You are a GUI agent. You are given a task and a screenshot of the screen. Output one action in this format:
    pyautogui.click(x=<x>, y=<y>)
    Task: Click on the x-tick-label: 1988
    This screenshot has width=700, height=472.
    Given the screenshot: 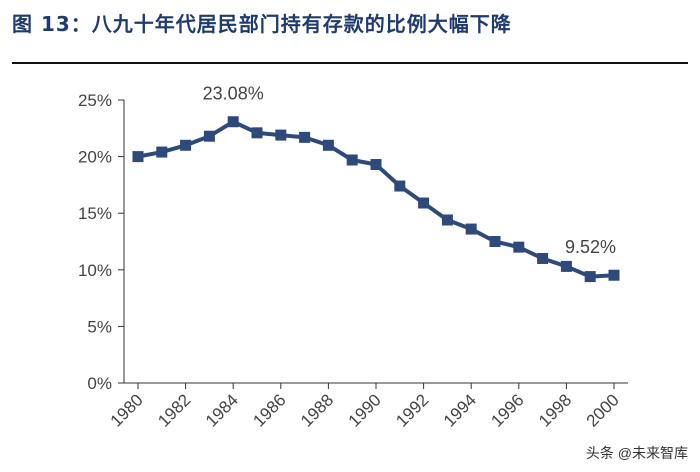 What is the action you would take?
    pyautogui.click(x=317, y=410)
    